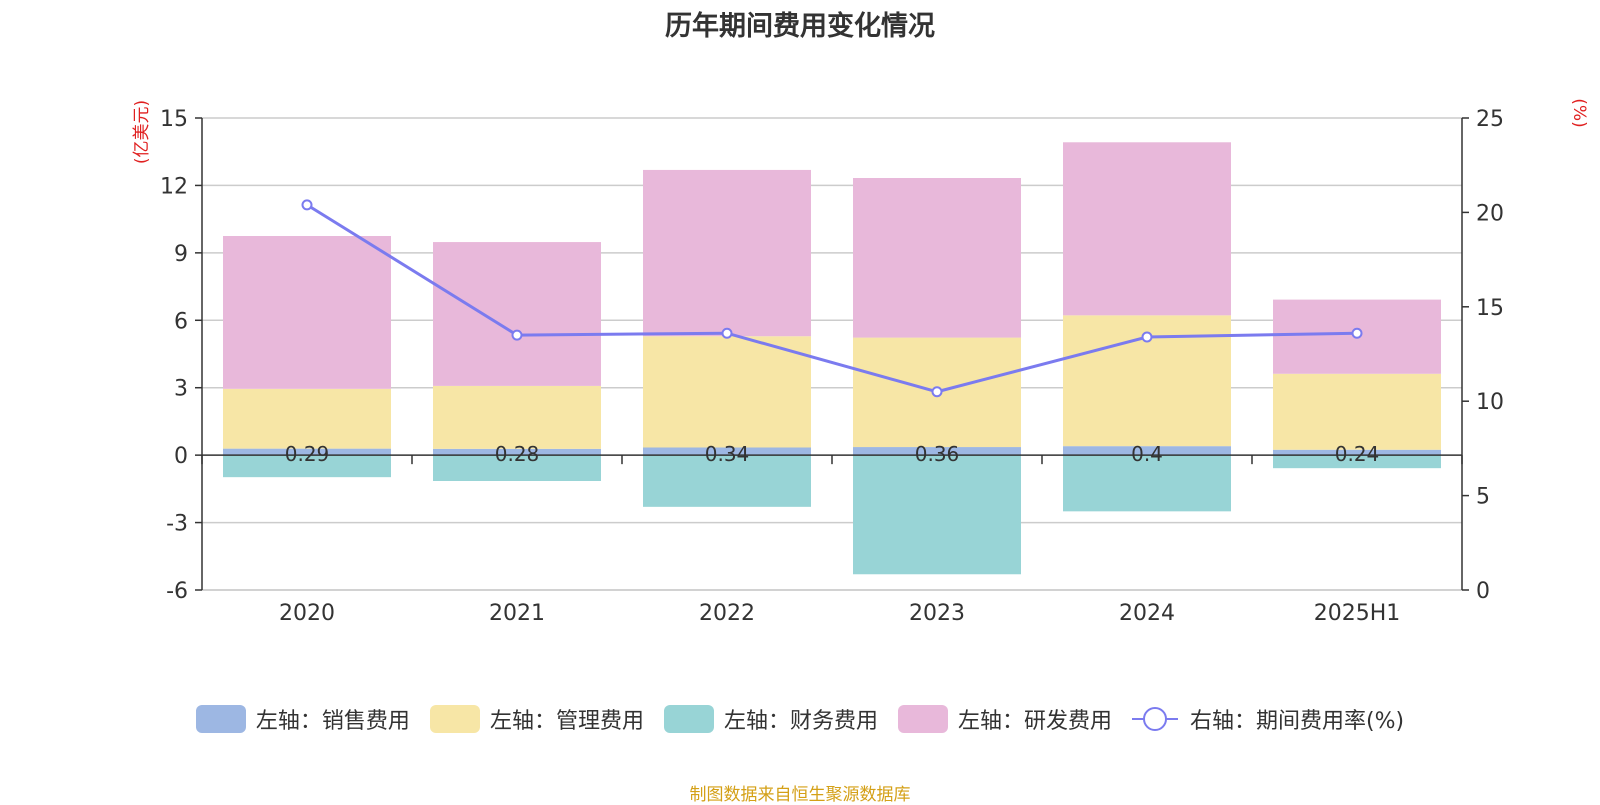 The image size is (1600, 805). What do you see at coordinates (517, 613) in the screenshot?
I see `x-axis-tick-label: 2021` at bounding box center [517, 613].